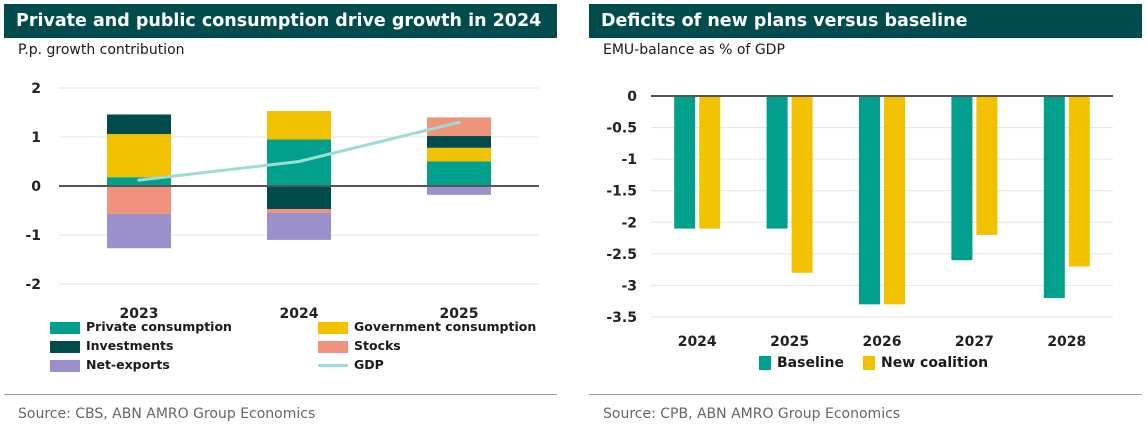 Image resolution: width=1146 pixels, height=424 pixels. What do you see at coordinates (299, 125) in the screenshot?
I see `bar-government-consumption-2024` at bounding box center [299, 125].